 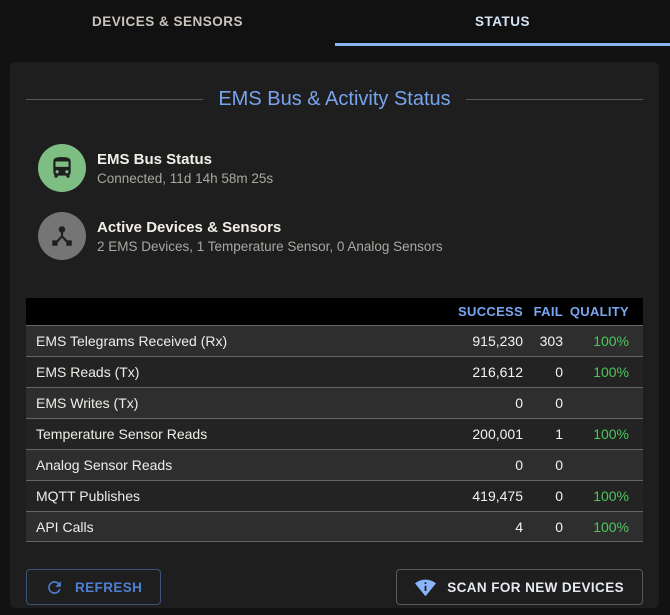 What do you see at coordinates (334, 587) in the screenshot?
I see `action-buttons: REFRESH SCAN FOR NEW DEVICES` at bounding box center [334, 587].